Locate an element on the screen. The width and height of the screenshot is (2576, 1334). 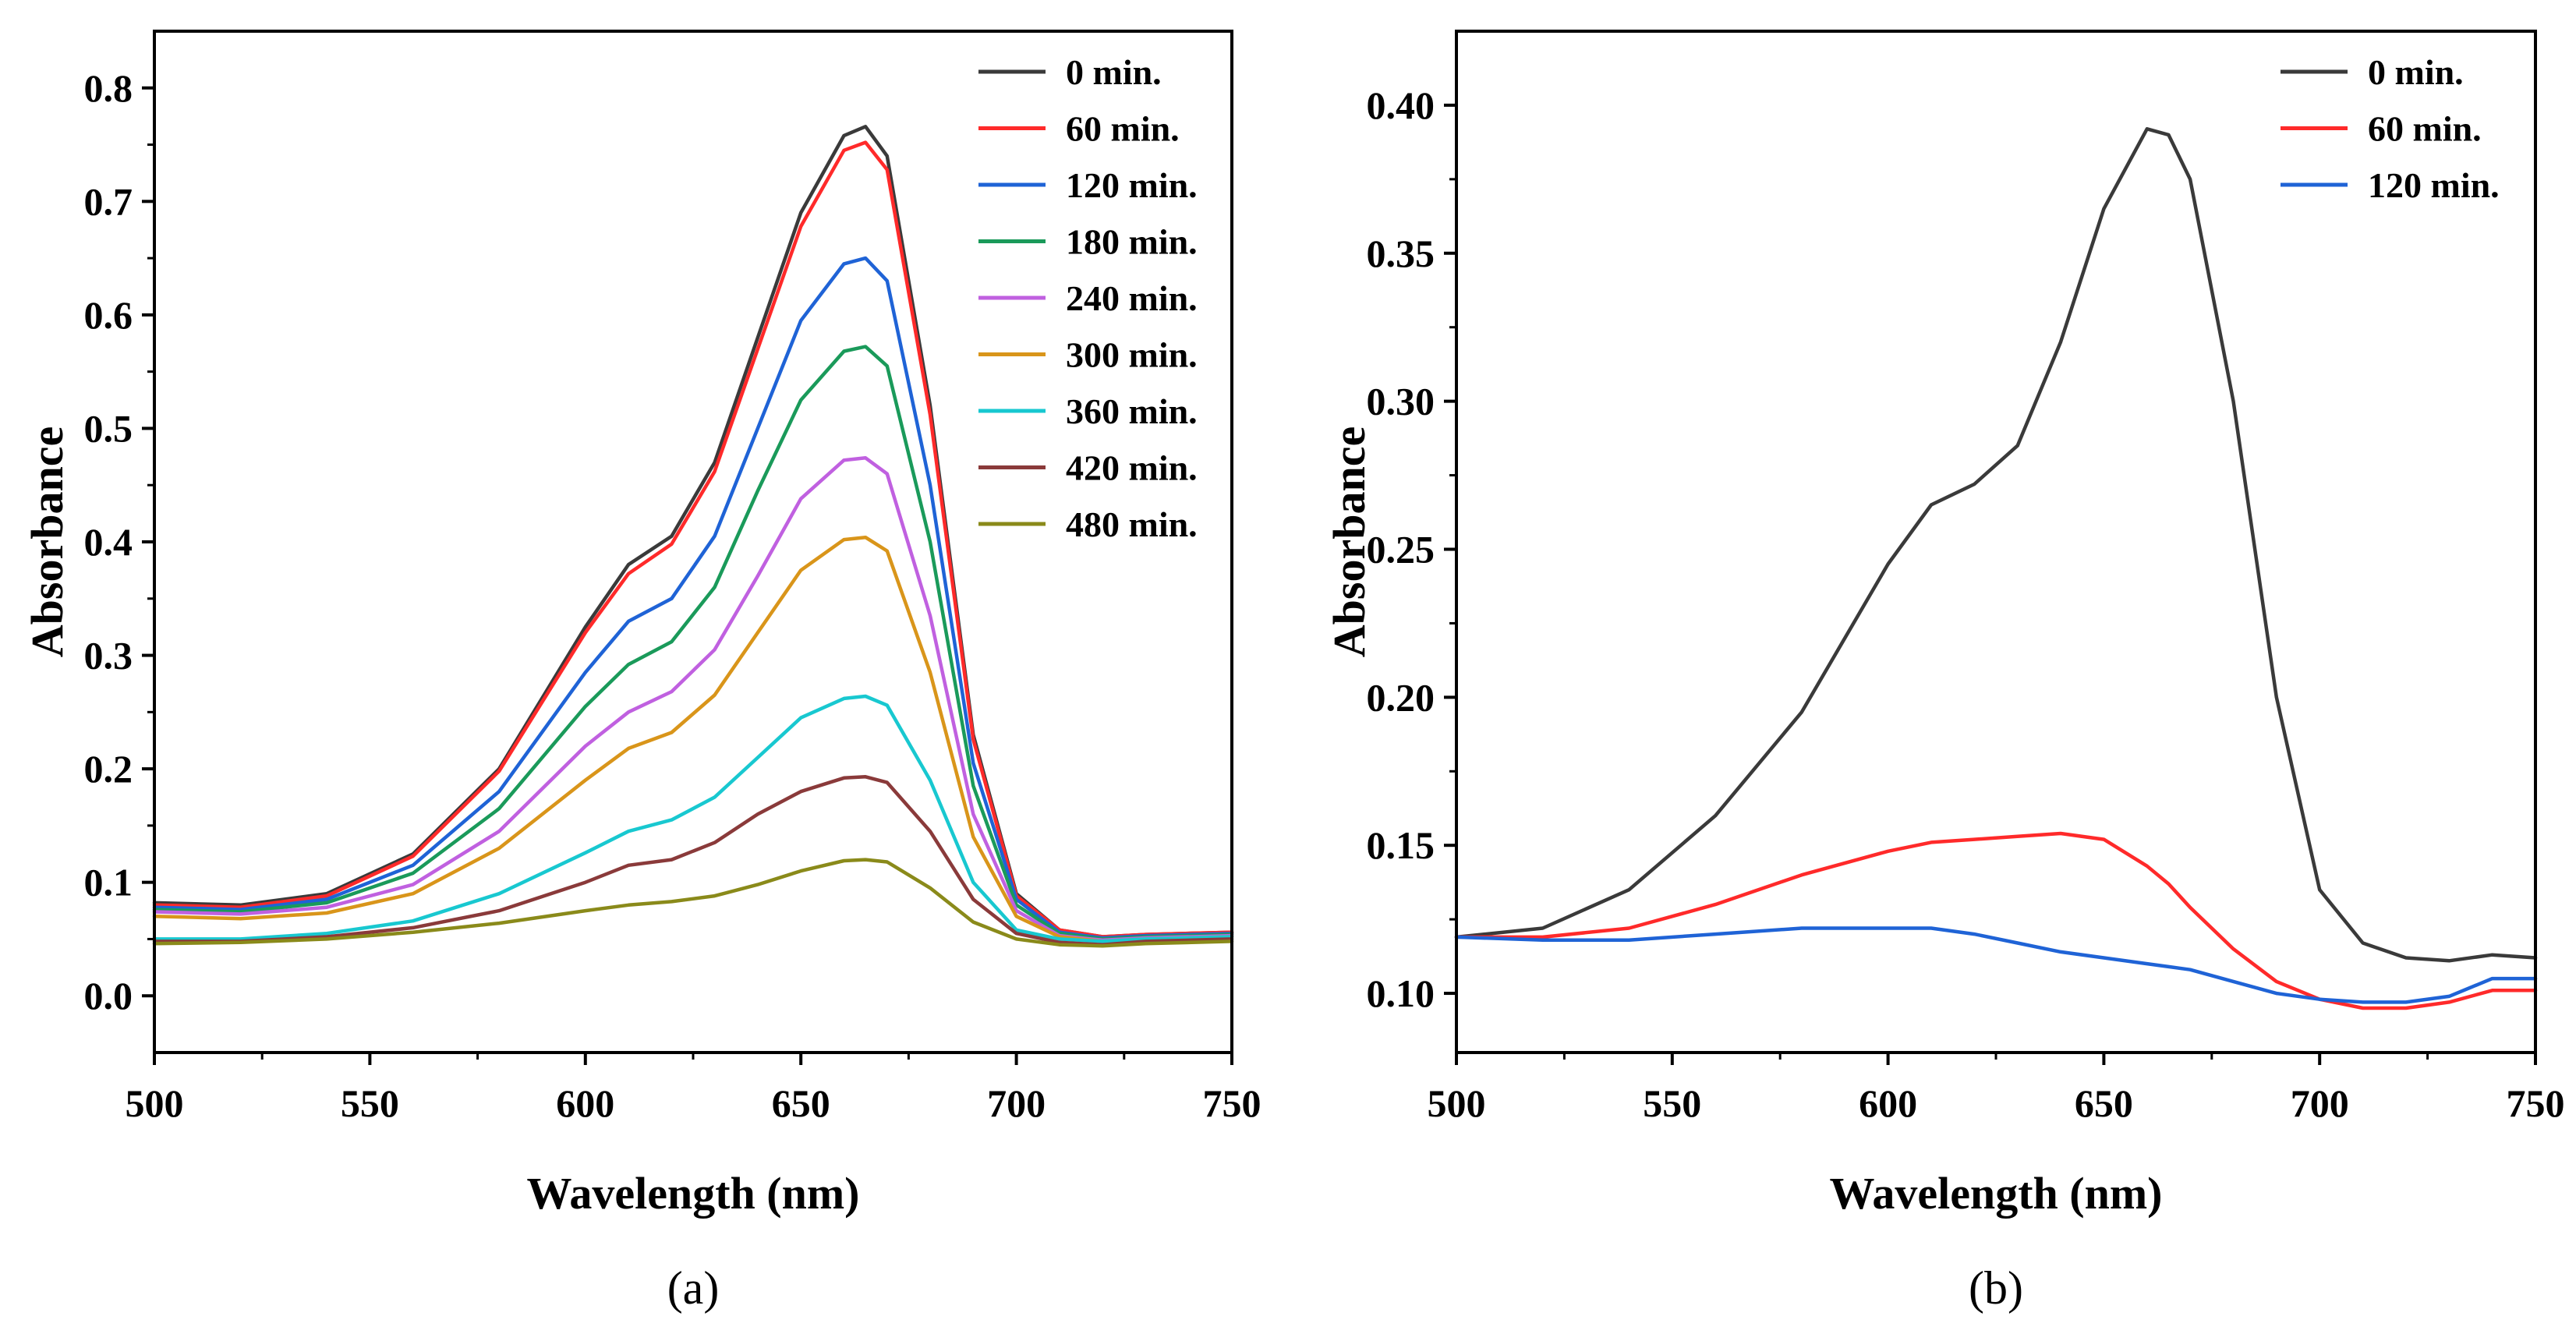
y-tick-label: 0.10 is located at coordinates (1401, 993).